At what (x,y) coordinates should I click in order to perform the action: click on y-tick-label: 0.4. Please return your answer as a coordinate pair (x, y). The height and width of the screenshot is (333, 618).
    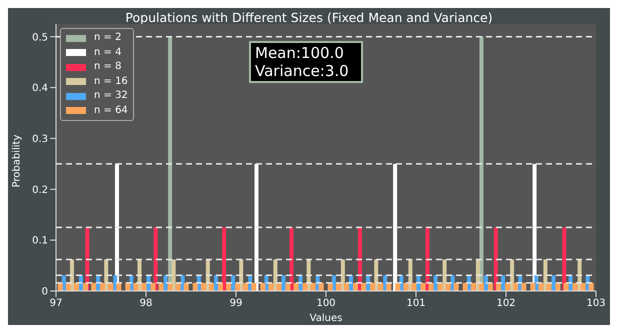
    Looking at the image, I should click on (40, 88).